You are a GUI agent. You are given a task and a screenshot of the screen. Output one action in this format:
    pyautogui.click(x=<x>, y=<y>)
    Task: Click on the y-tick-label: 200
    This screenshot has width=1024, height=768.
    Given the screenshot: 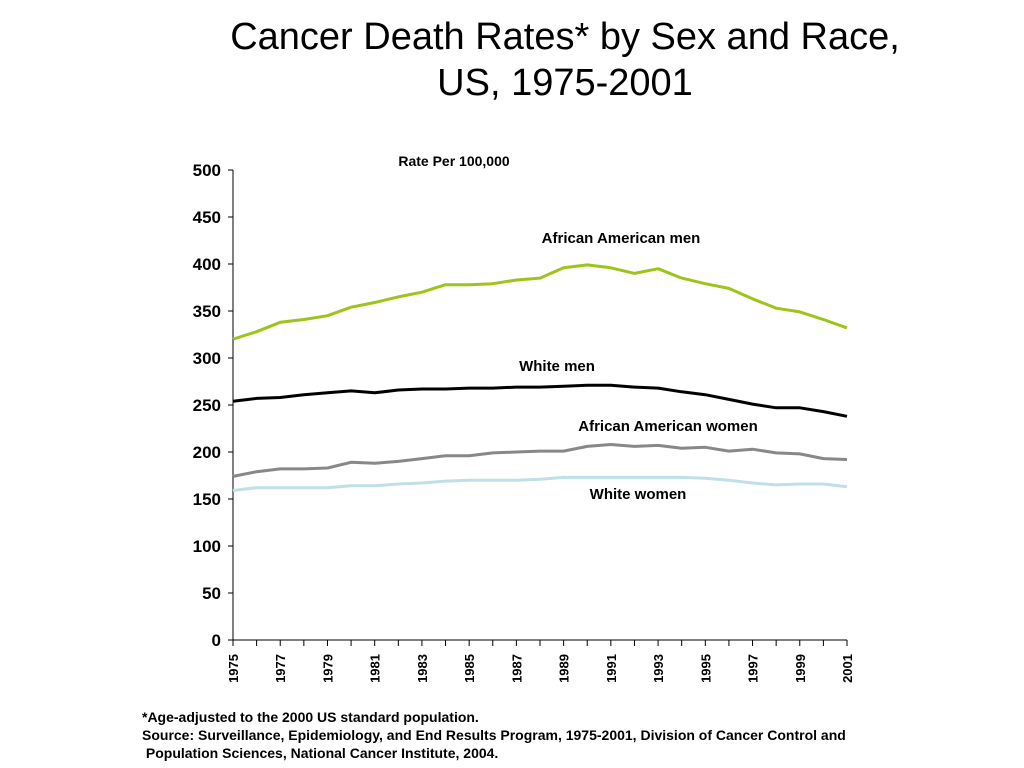 What is the action you would take?
    pyautogui.click(x=207, y=452)
    